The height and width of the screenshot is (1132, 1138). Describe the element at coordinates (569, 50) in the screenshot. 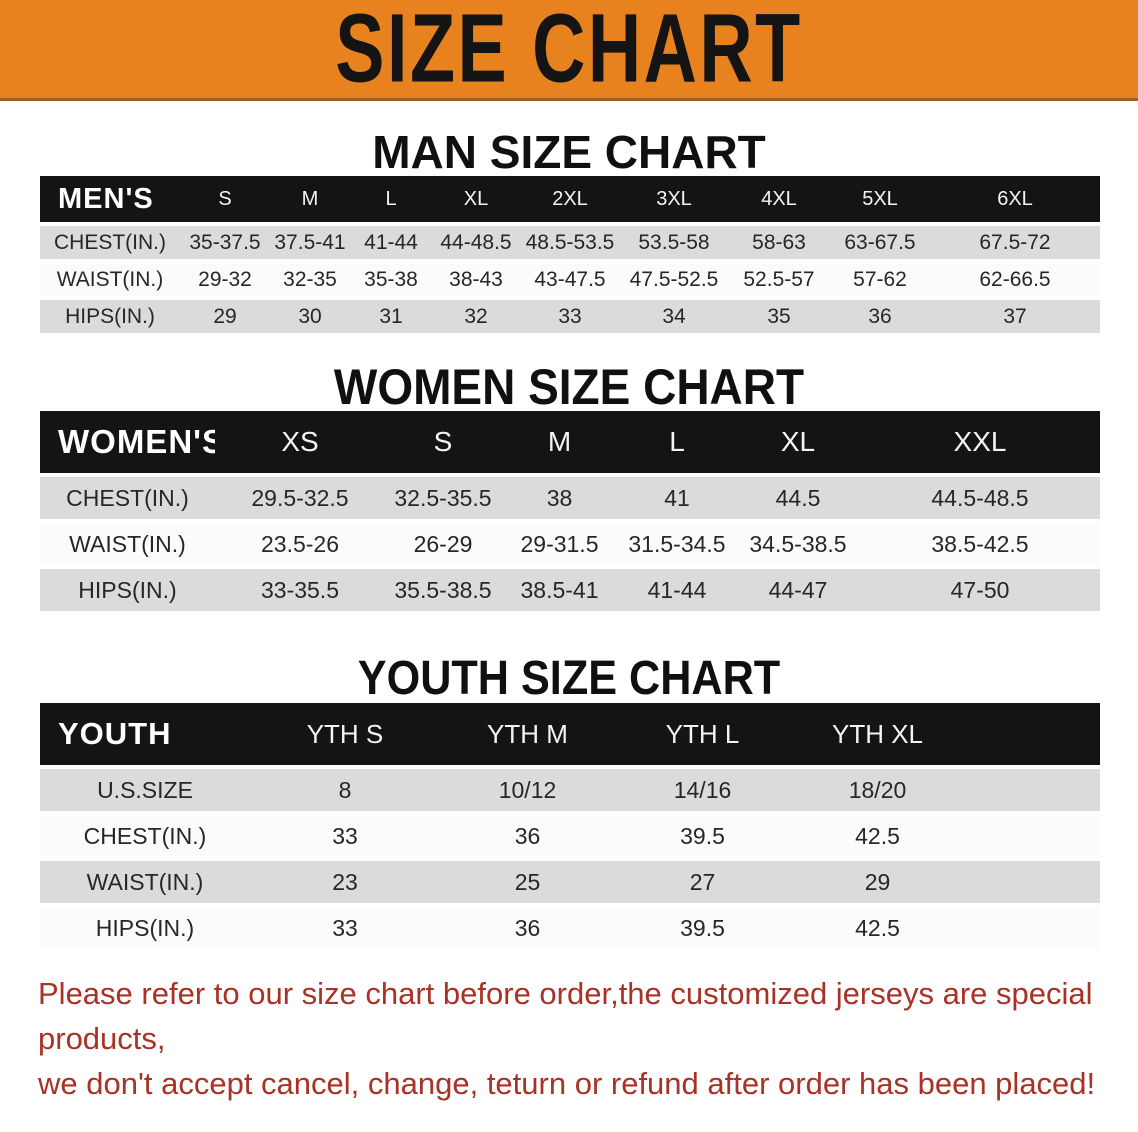

I see `size-chart-banner: SIZE CHART` at that location.